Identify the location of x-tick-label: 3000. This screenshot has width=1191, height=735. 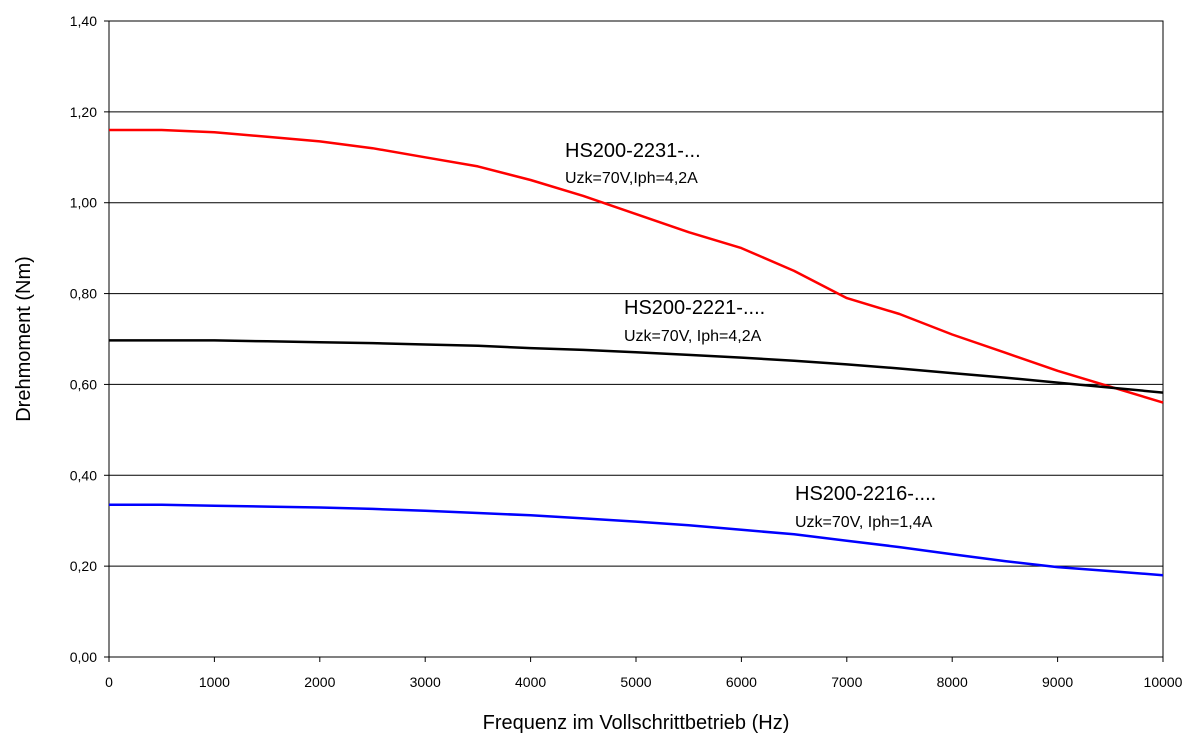
(425, 682).